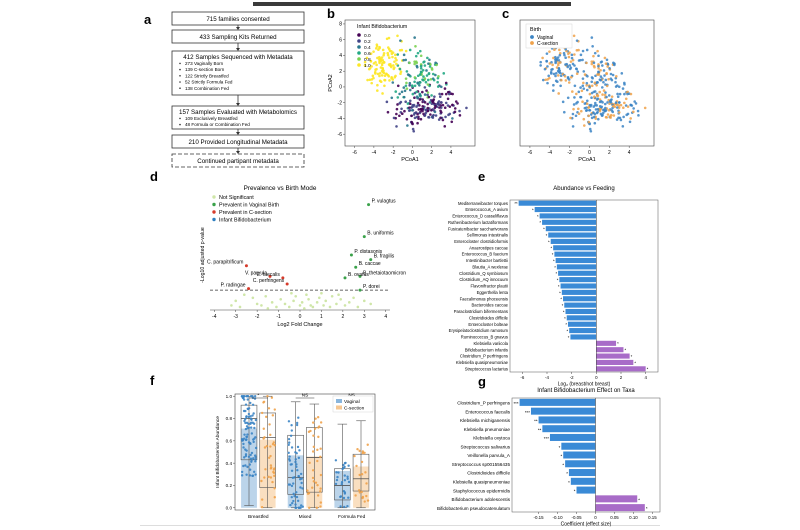  What do you see at coordinates (485, 420) in the screenshot?
I see `category-label: Klebsiella michiganensis` at bounding box center [485, 420].